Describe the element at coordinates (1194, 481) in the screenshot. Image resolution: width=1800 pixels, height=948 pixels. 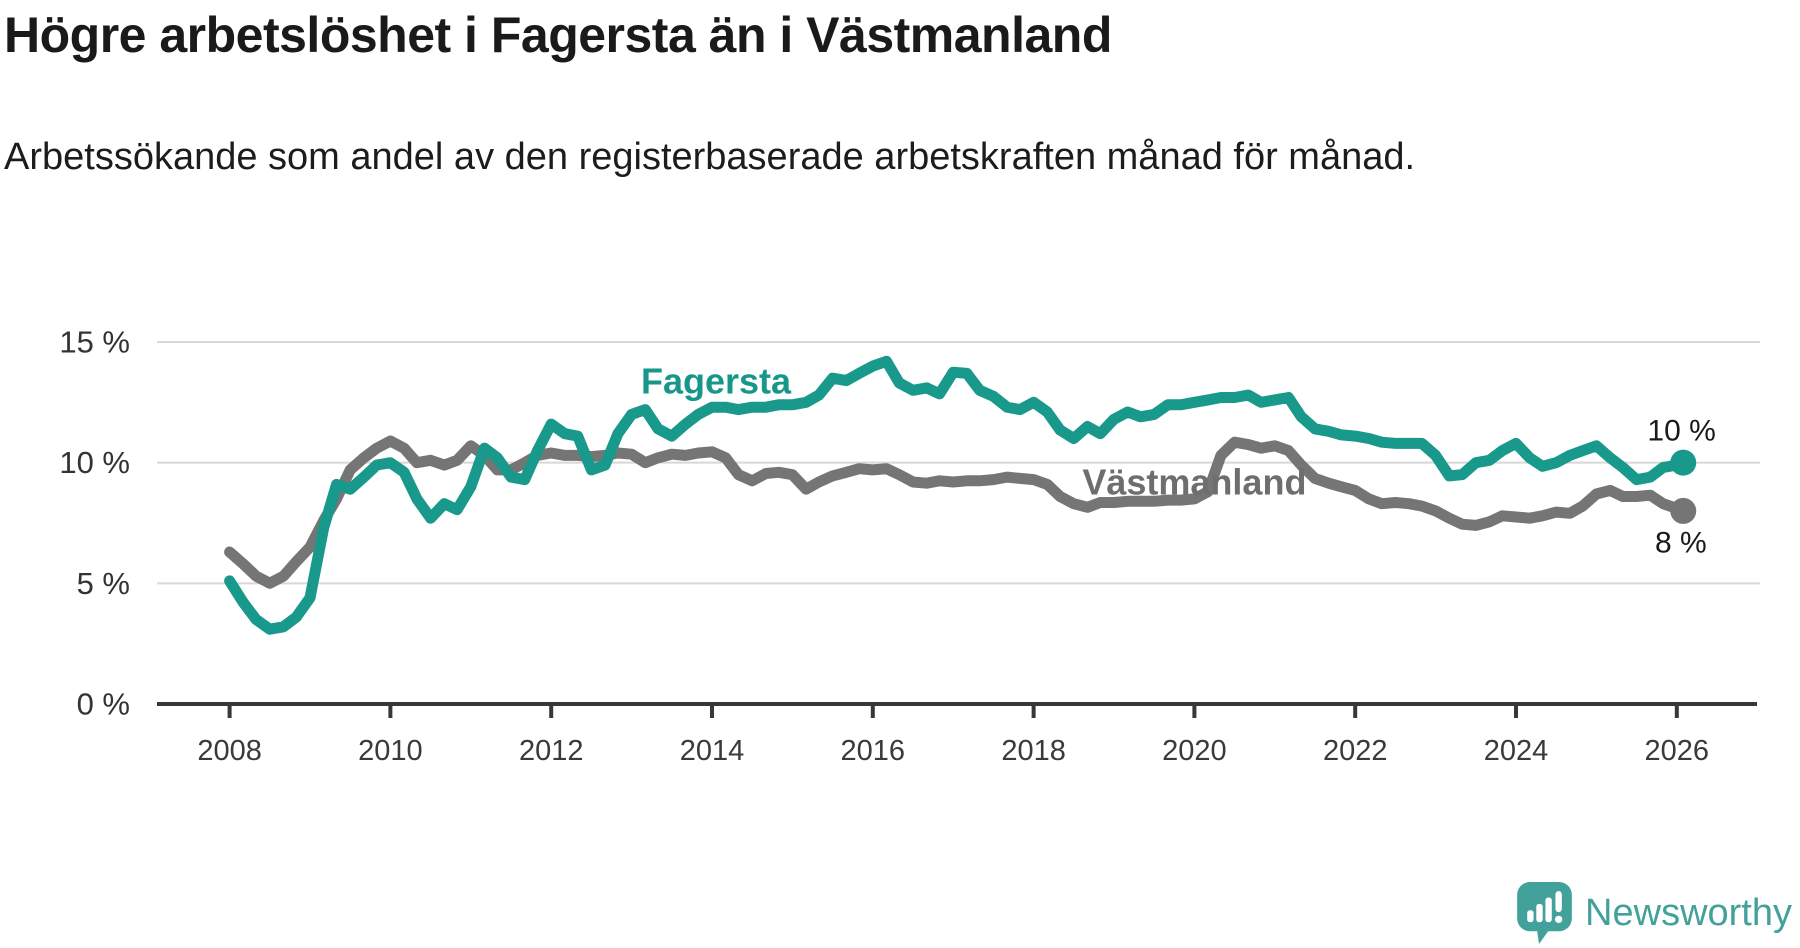
I see `series-label-vastmanland: Västmanland` at that location.